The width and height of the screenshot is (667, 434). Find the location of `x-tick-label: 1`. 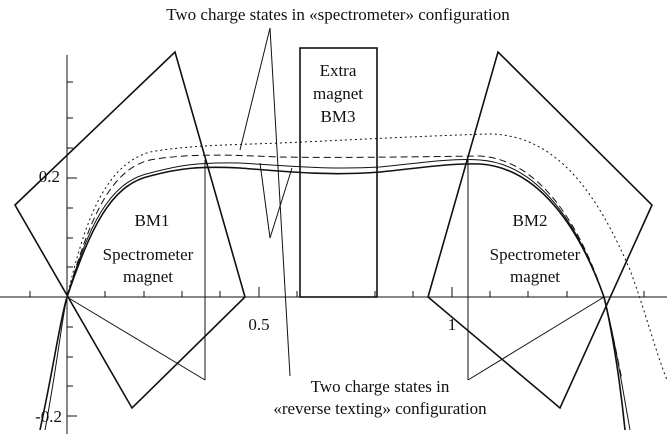

x-tick-label: 1 is located at coordinates (452, 324).